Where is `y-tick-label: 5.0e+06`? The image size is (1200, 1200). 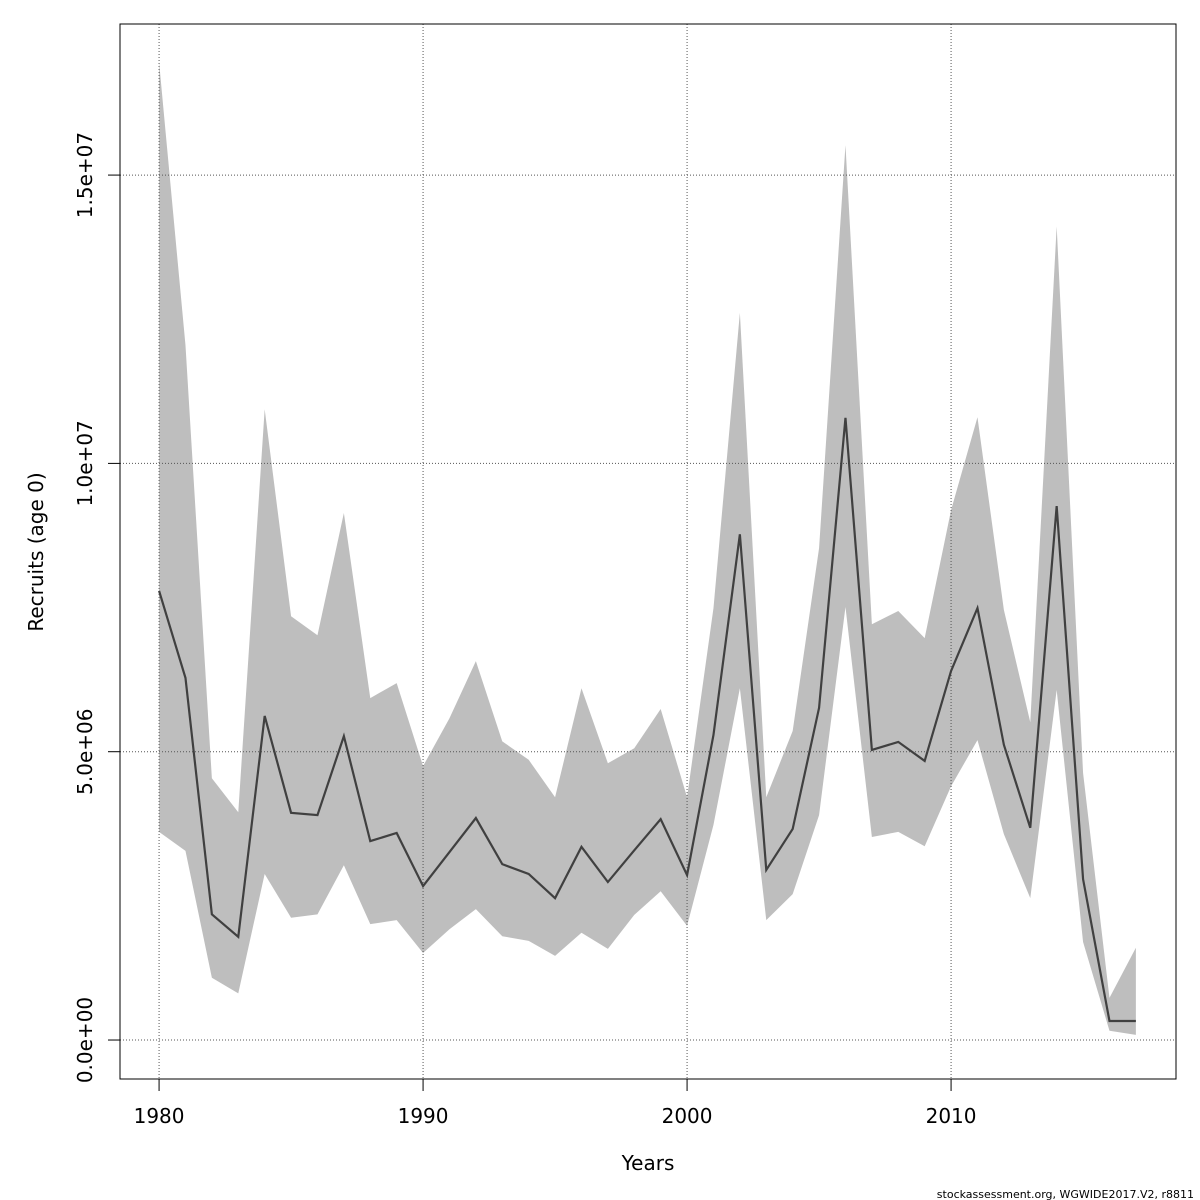 y-tick-label: 5.0e+06 is located at coordinates (85, 752).